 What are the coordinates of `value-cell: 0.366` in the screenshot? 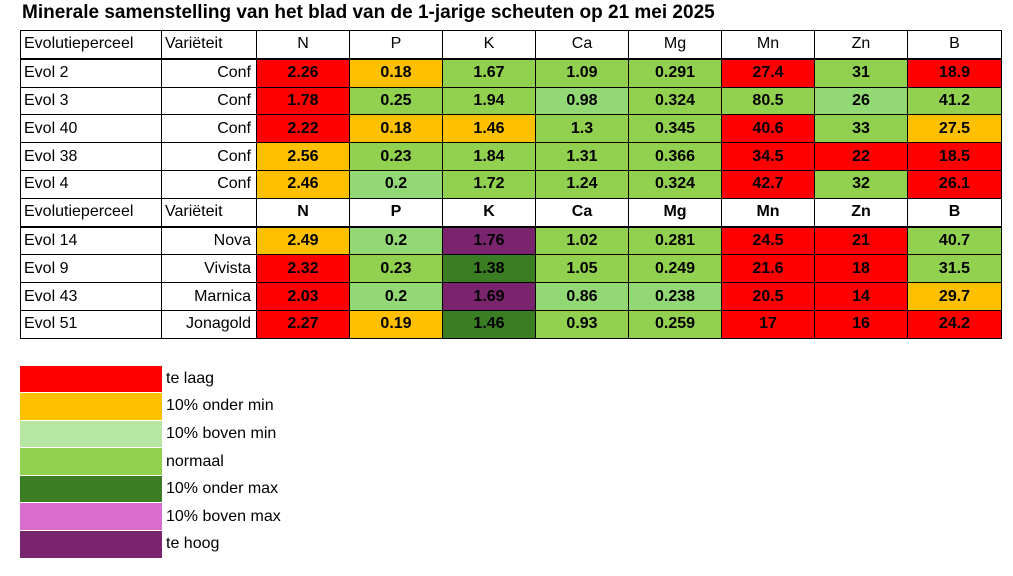 It's located at (675, 156).